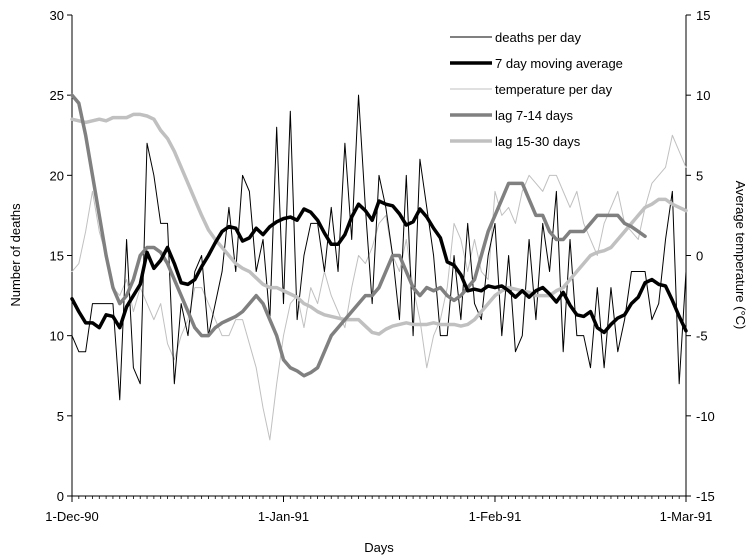  I want to click on y-tick-label: 5, so click(60, 416).